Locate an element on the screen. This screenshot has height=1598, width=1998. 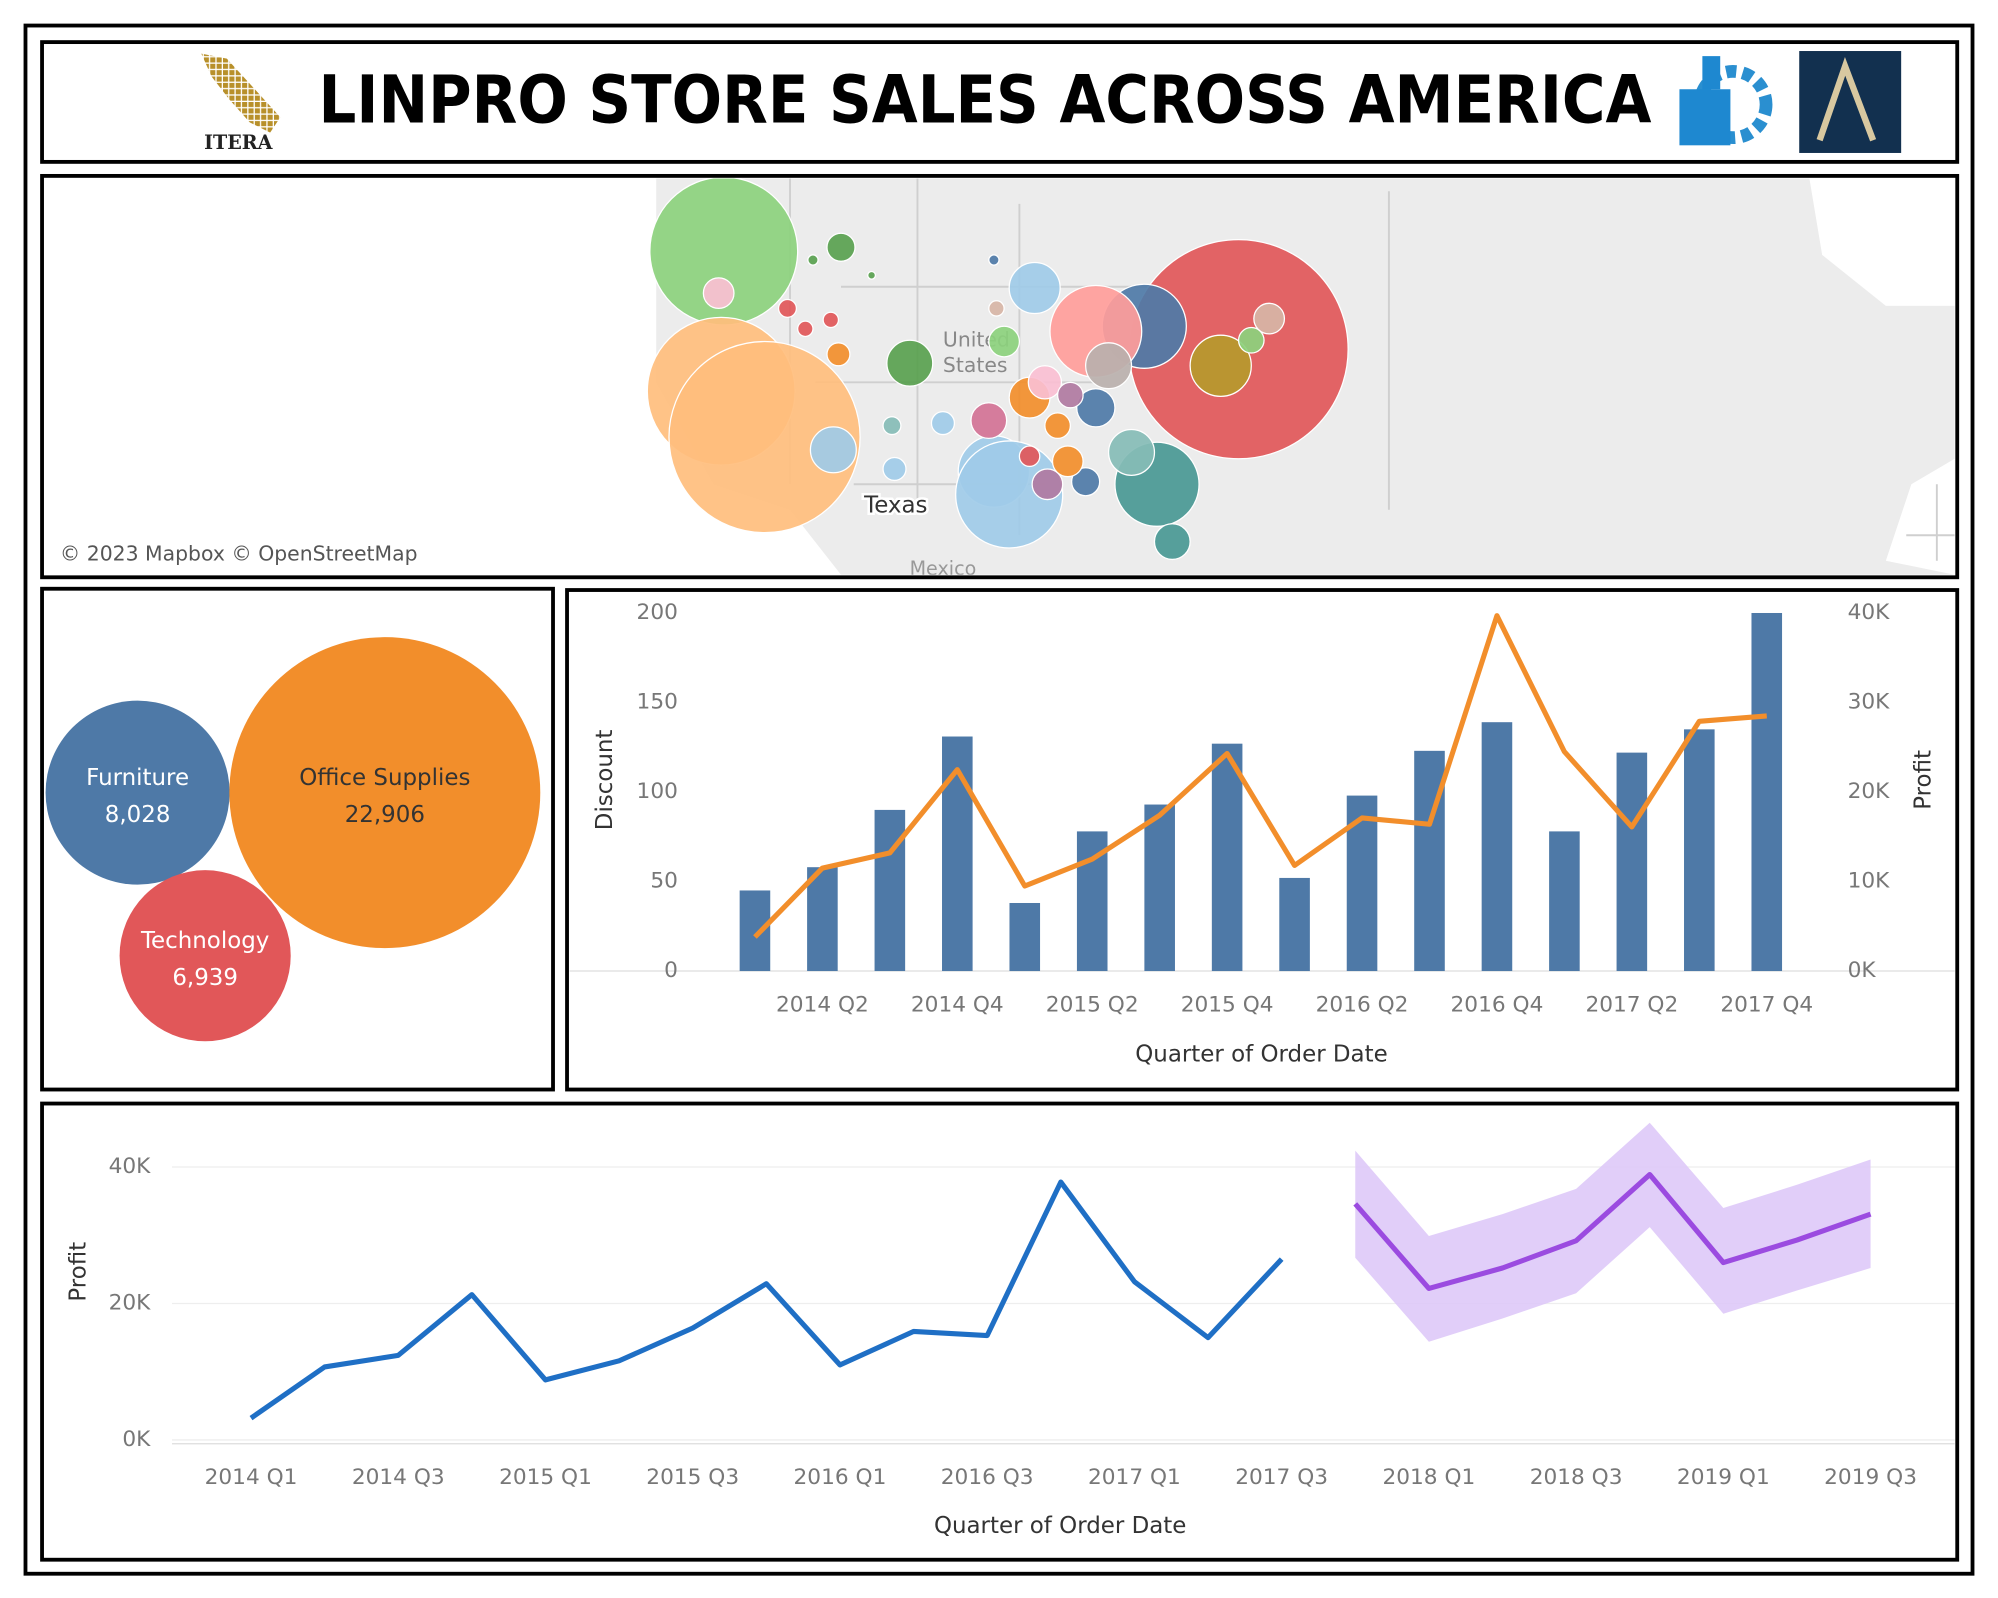
x-tick-label: 2016 Q4 is located at coordinates (1497, 1004).